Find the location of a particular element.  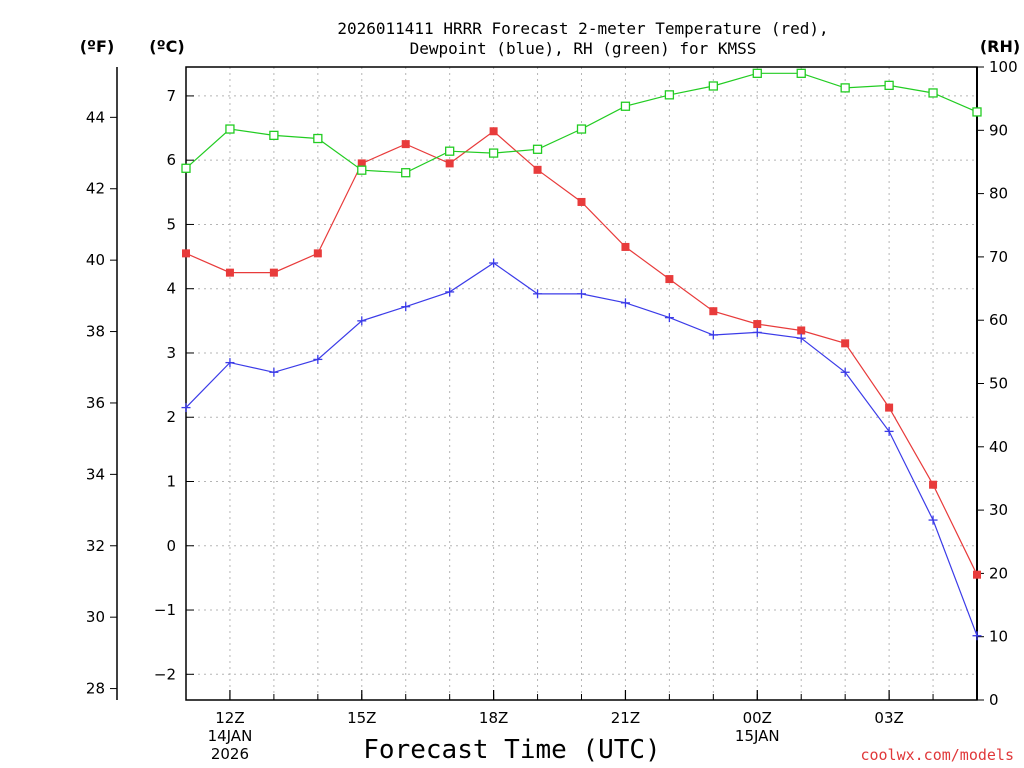

fahrenheit-tick-label: 40 is located at coordinates (95, 260).